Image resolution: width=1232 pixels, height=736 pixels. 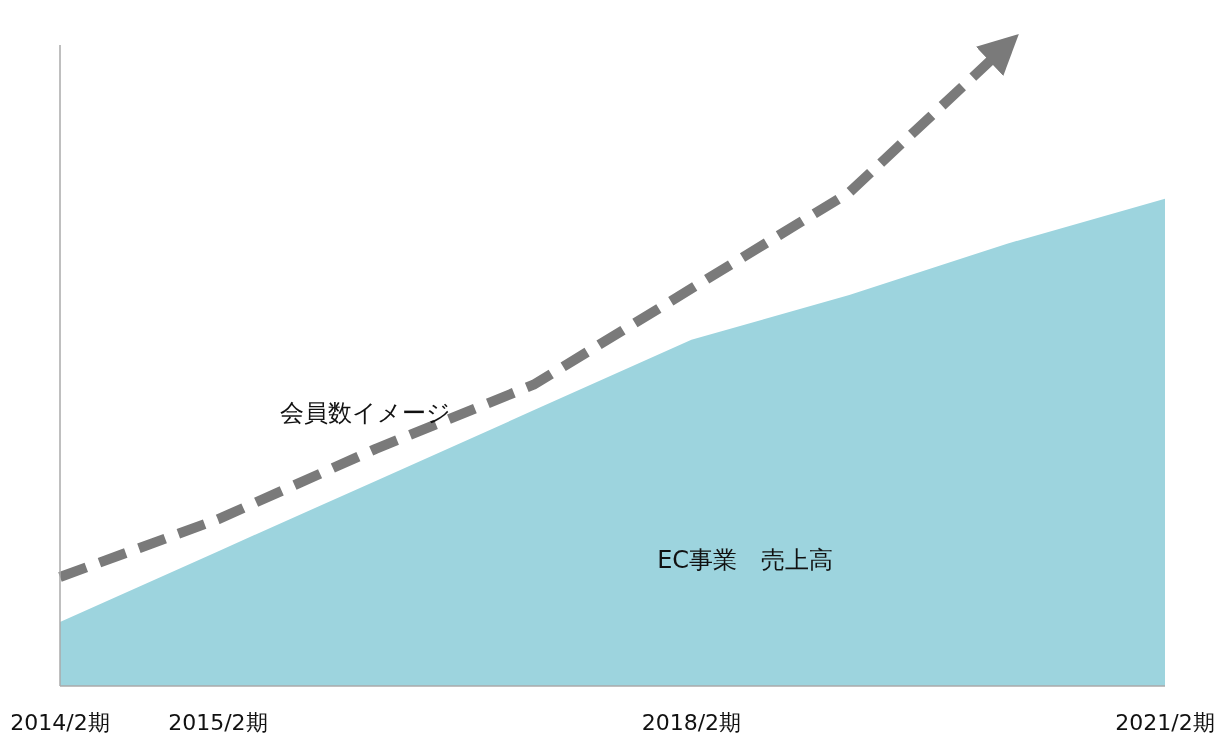 I want to click on x-tick-label: 2015/2期, so click(x=218, y=722).